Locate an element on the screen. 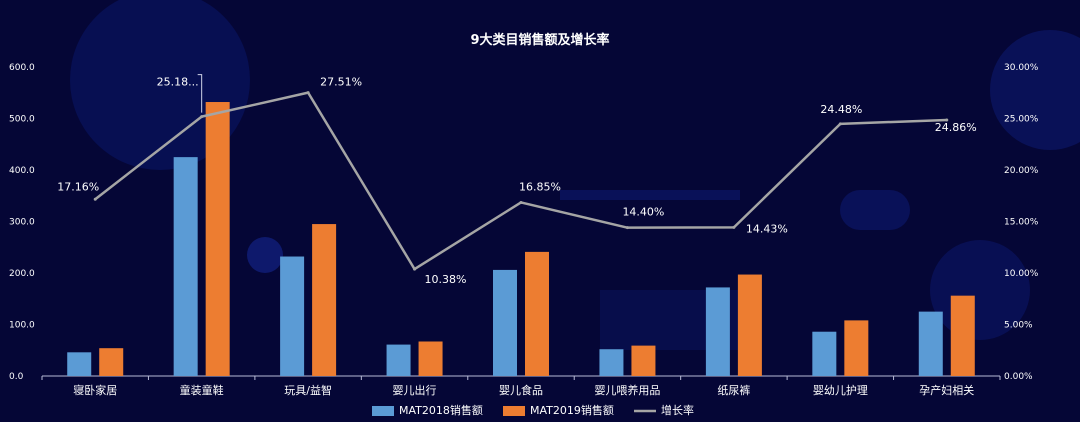 The image size is (1080, 422). legend-label: 增长率 is located at coordinates (677, 410).